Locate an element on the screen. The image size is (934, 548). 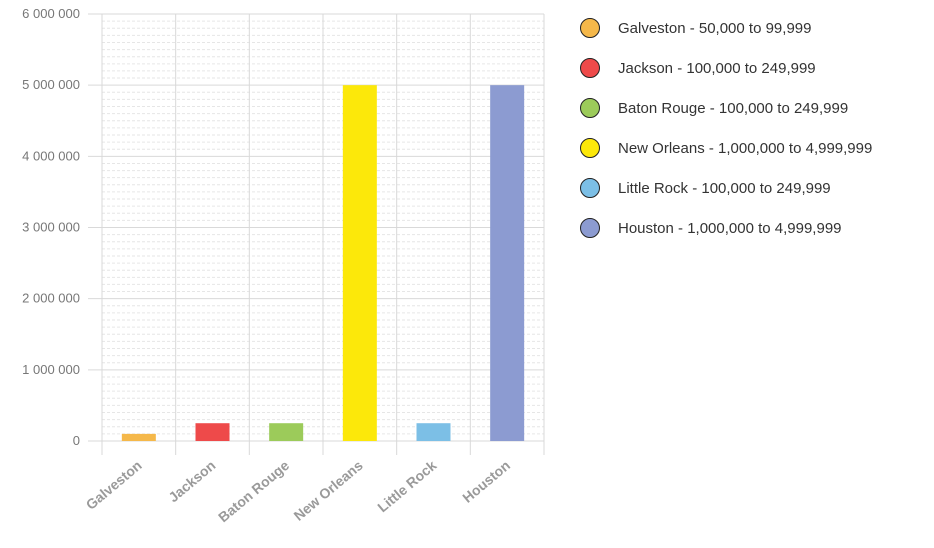
legend-label: New Orleans - 1,000,000 to 4,999,999 is located at coordinates (745, 148).